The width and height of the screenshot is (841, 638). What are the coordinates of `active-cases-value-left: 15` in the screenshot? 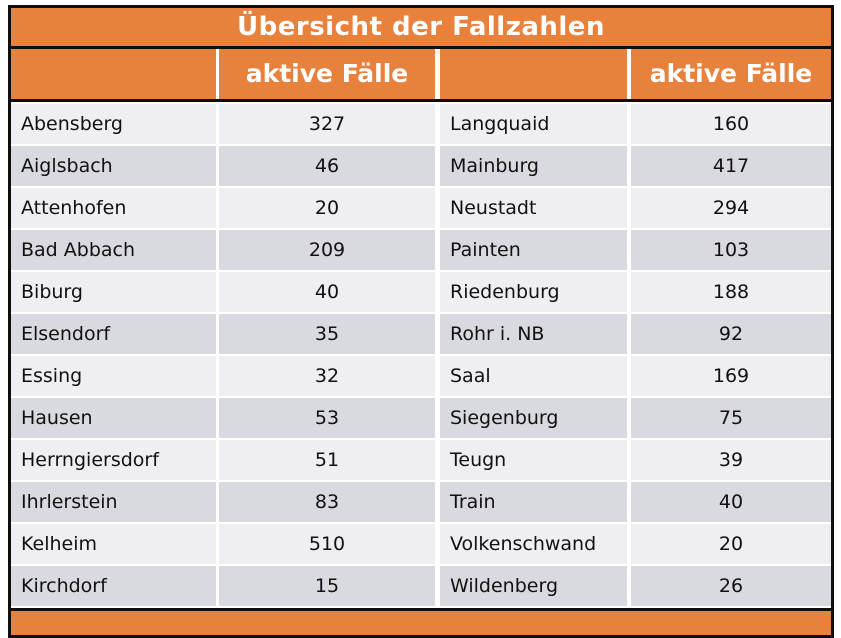 It's located at (327, 586).